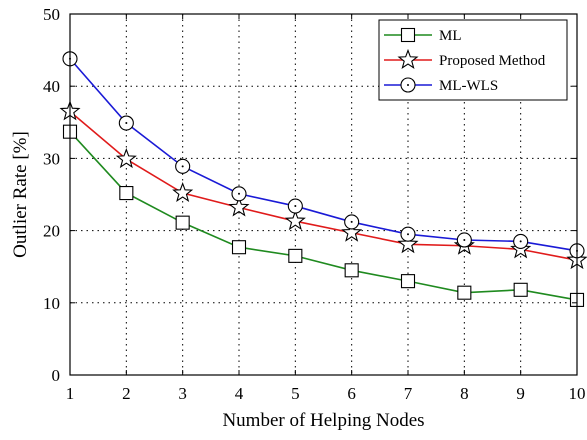  Describe the element at coordinates (51, 303) in the screenshot. I see `y-tick-label: 10` at that location.